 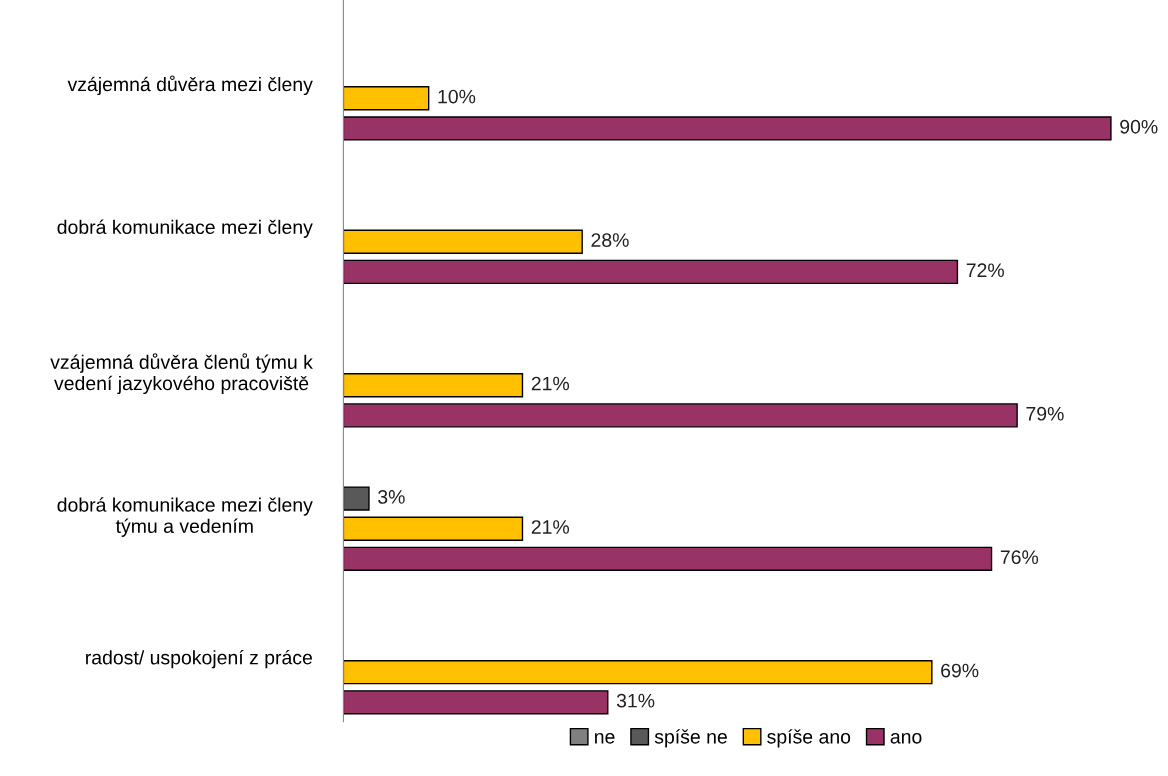 I want to click on legend-label: spíše ne, so click(x=690, y=738).